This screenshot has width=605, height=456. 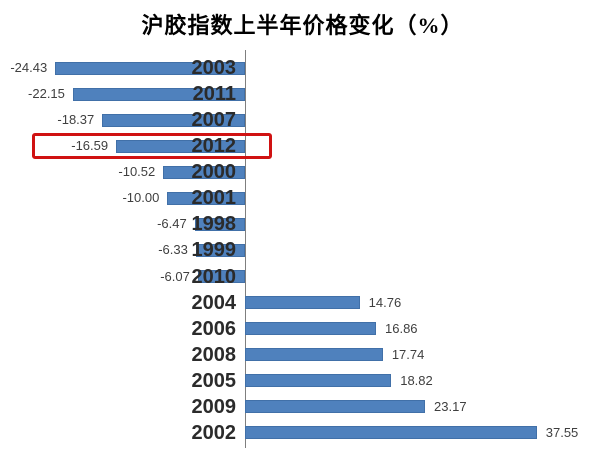 I want to click on bar-1999, so click(x=220, y=250).